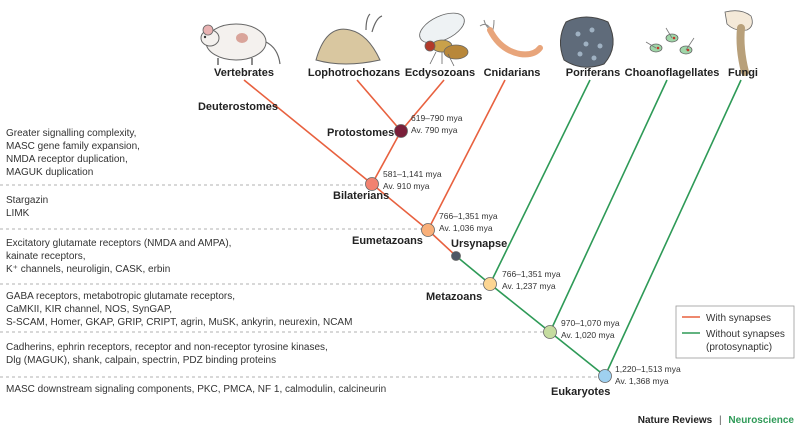  I want to click on credit-line: Nature Reviews | Neuroscience, so click(716, 420).